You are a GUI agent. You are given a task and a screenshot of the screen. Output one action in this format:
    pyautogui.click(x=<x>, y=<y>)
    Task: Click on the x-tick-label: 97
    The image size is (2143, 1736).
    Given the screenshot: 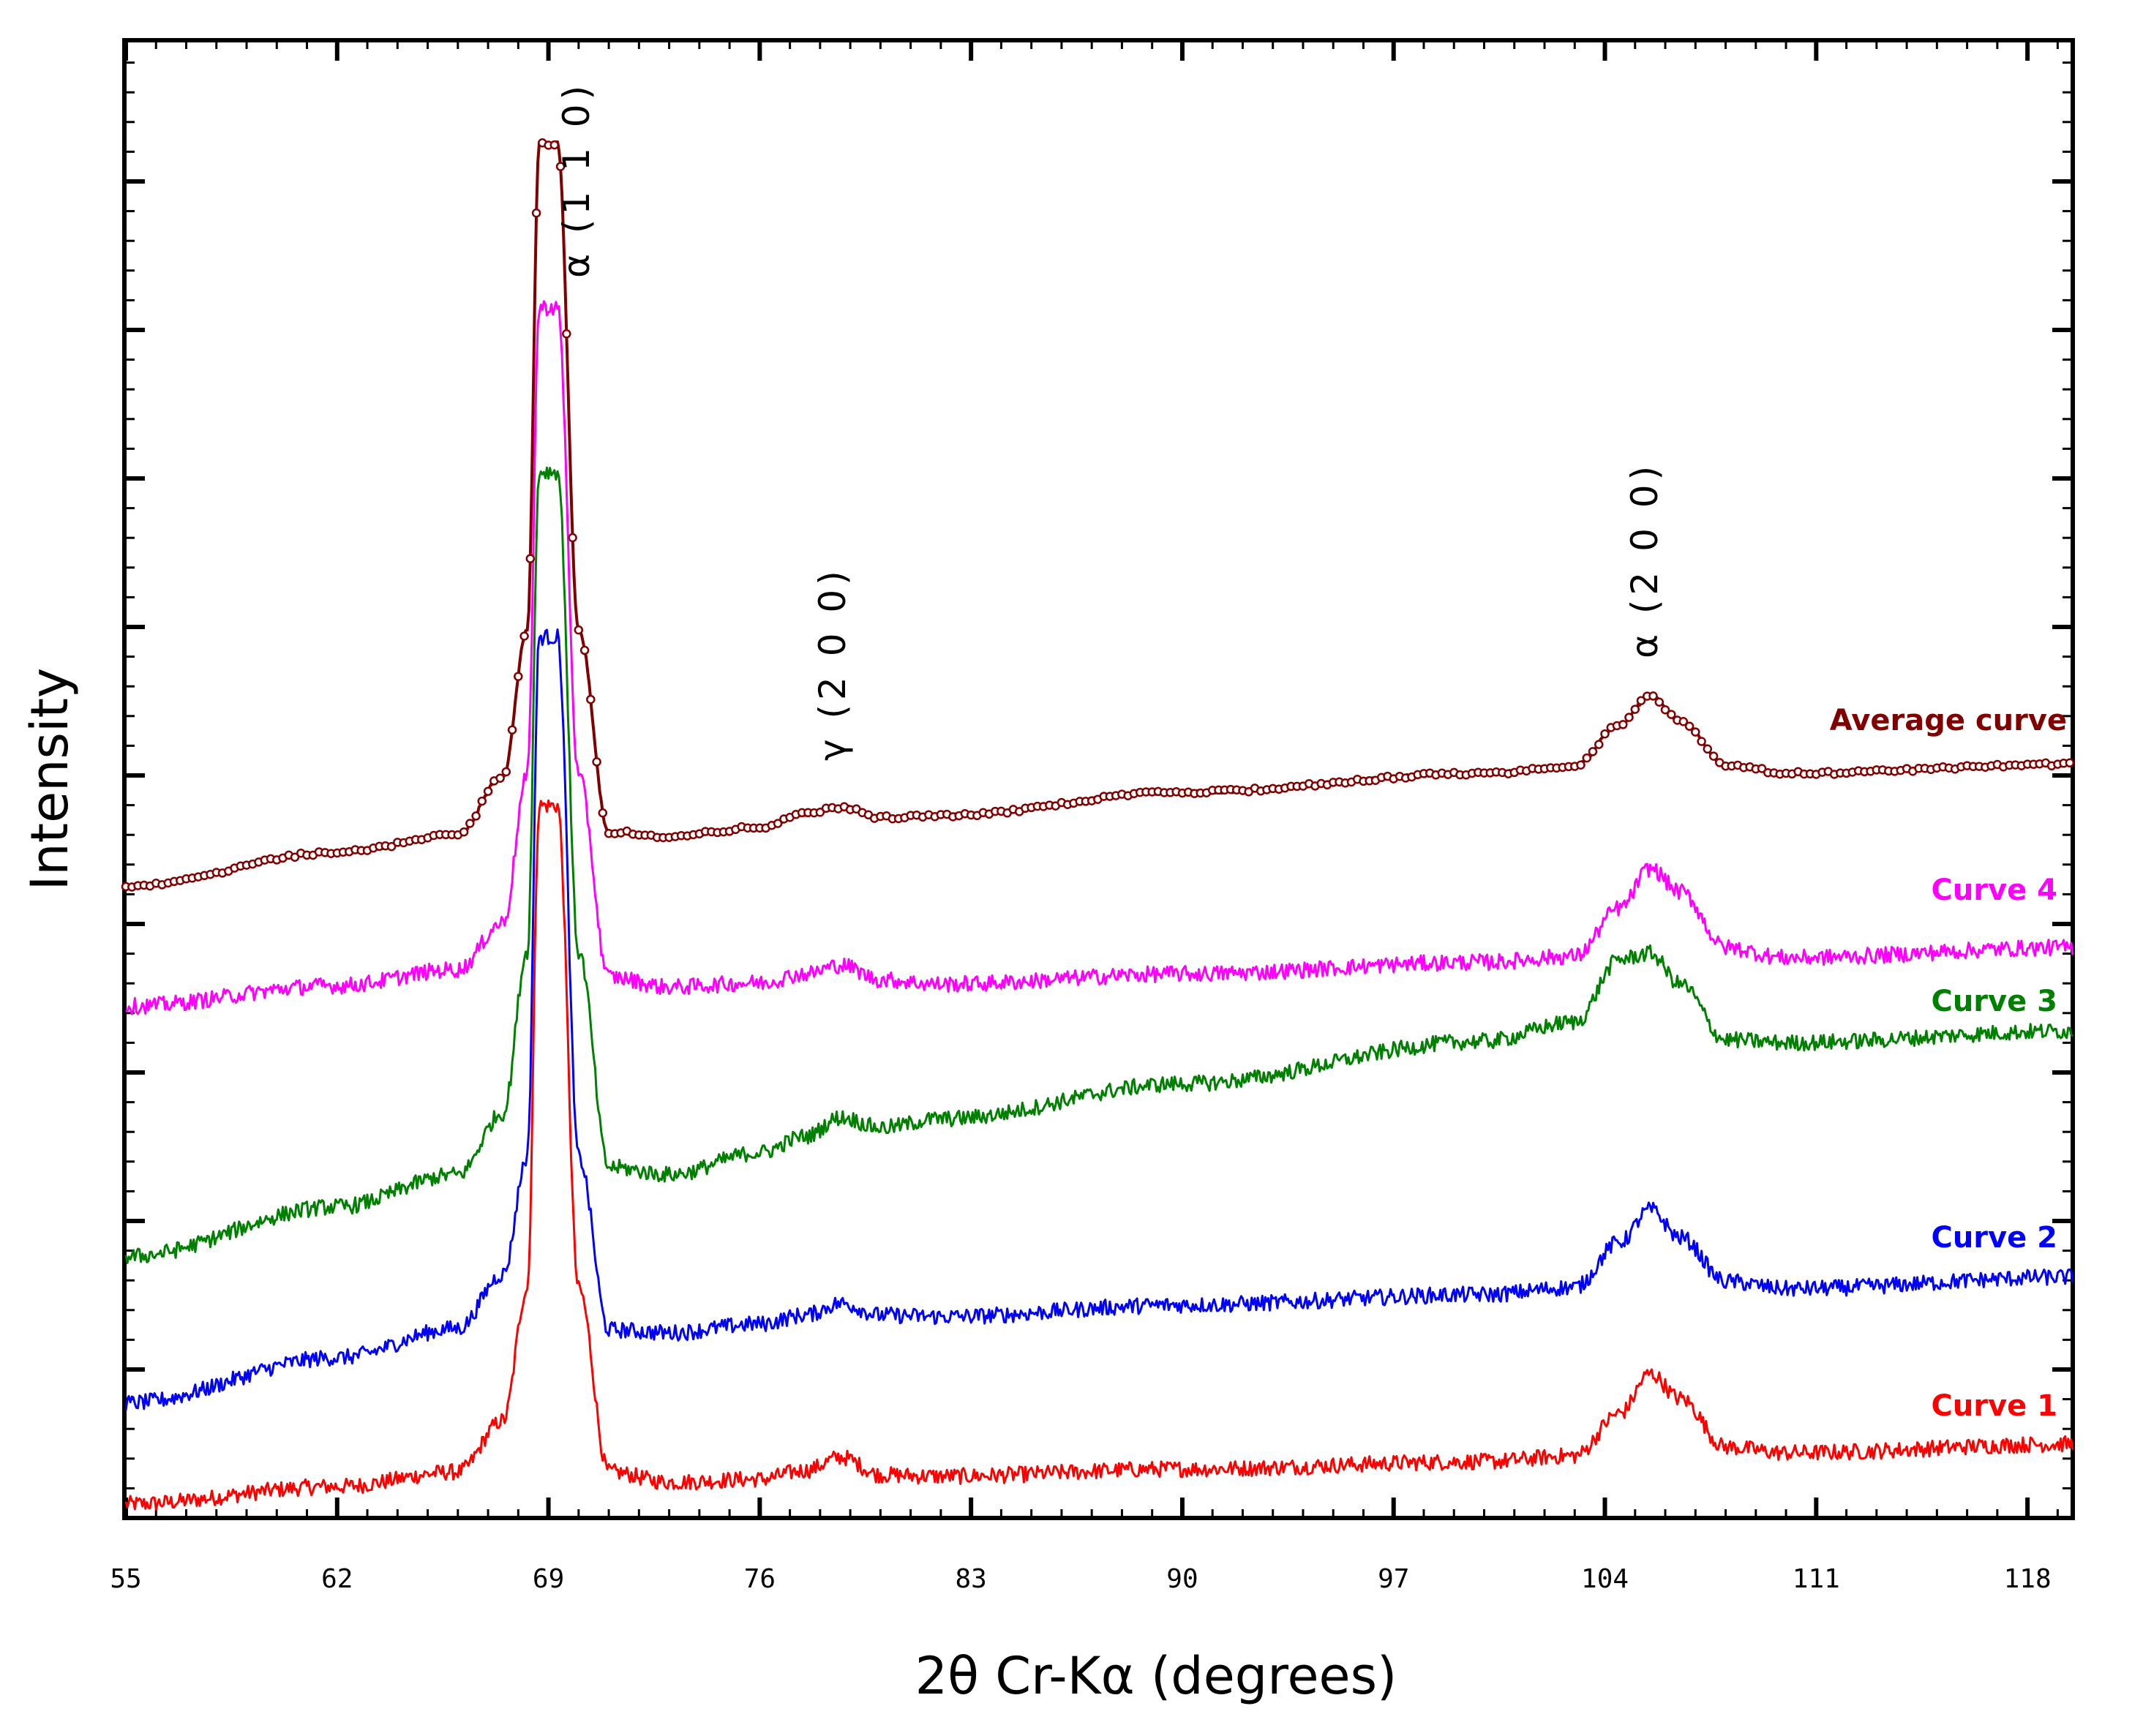 What is the action you would take?
    pyautogui.click(x=1393, y=1579)
    